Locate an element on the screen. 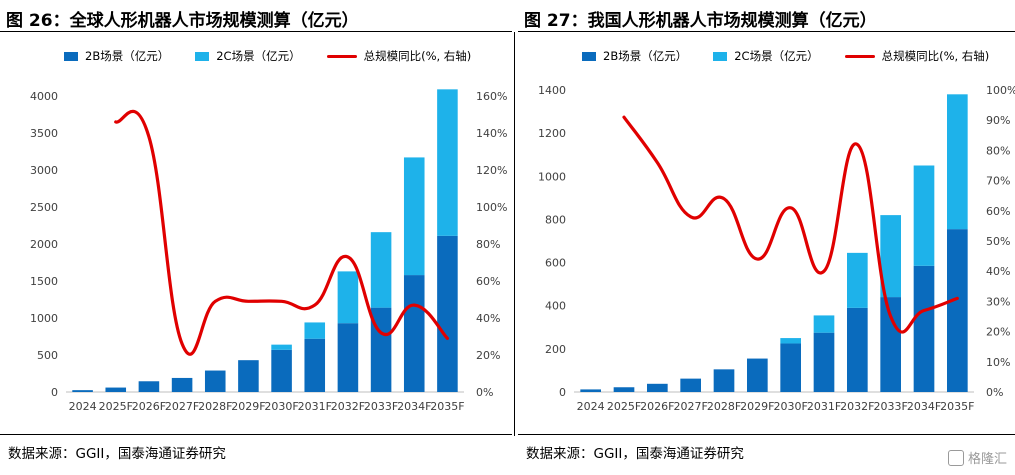  y-left-tick-label: 400 is located at coordinates (555, 306).